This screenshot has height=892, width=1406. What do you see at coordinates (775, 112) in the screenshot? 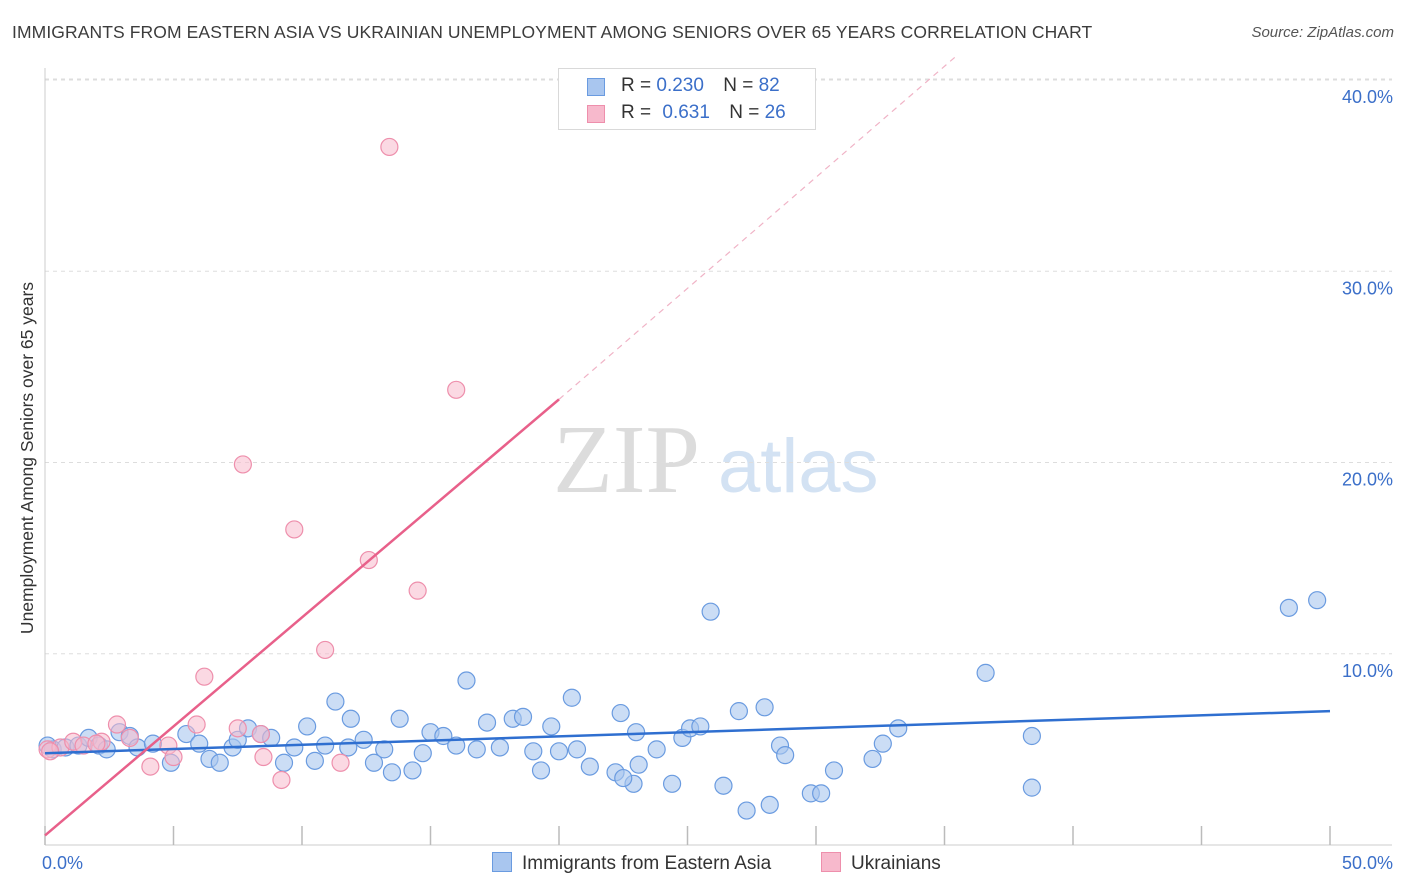
I see `n-value: 26` at bounding box center [775, 112].